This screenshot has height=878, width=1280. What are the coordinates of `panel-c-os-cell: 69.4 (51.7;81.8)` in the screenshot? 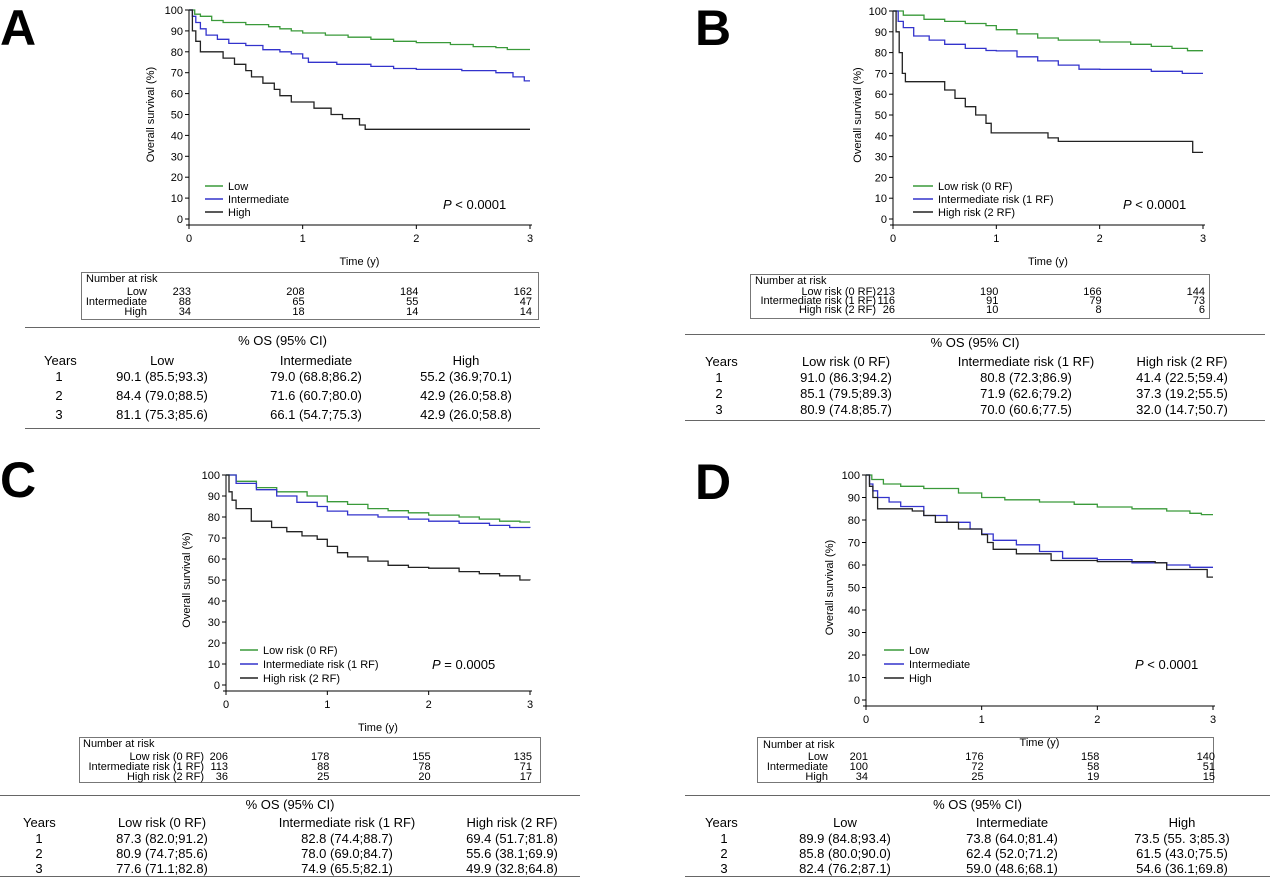 It's located at (512, 838).